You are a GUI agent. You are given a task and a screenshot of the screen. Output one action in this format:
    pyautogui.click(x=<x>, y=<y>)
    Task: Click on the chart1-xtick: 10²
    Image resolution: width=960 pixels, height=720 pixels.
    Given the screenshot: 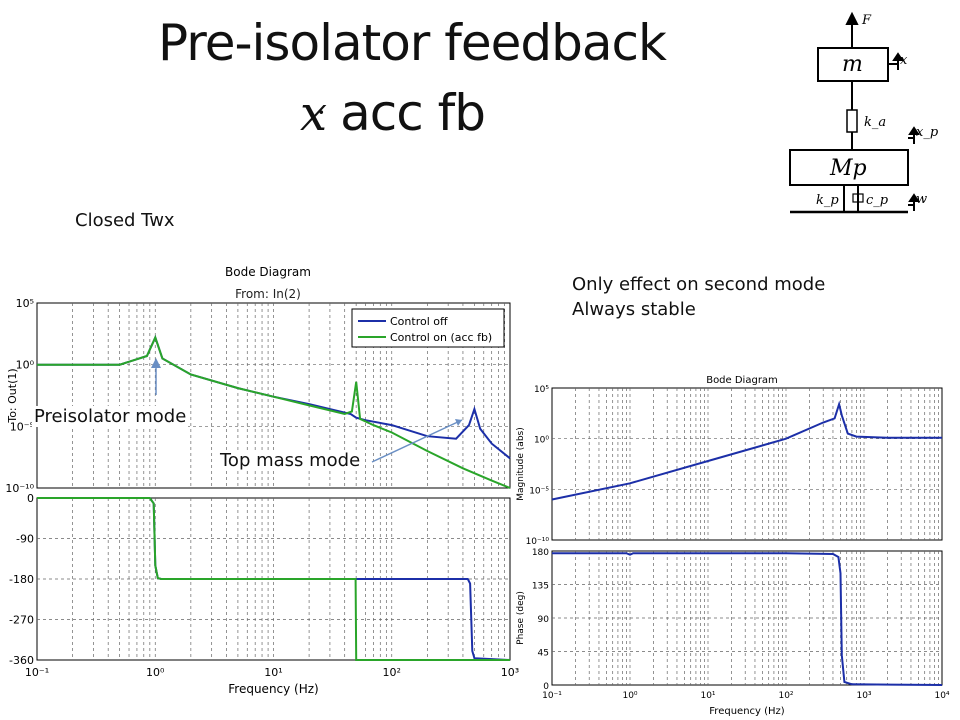 What is the action you would take?
    pyautogui.click(x=785, y=696)
    